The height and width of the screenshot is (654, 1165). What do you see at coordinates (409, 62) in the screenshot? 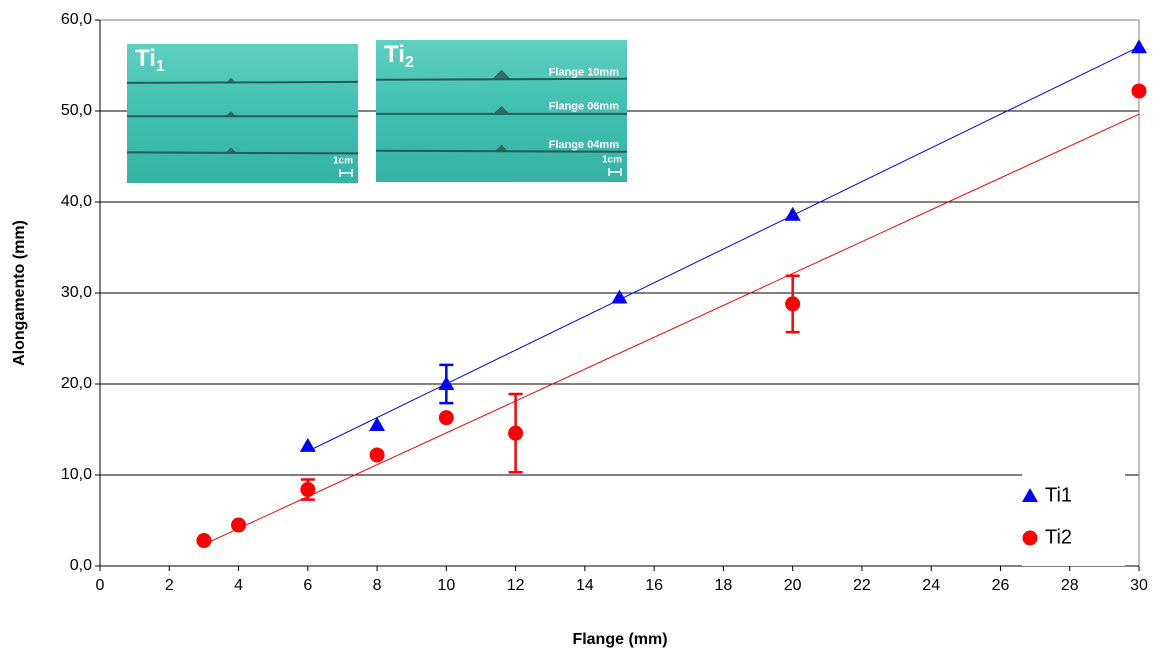
I see `inset-title-sub: 2` at bounding box center [409, 62].